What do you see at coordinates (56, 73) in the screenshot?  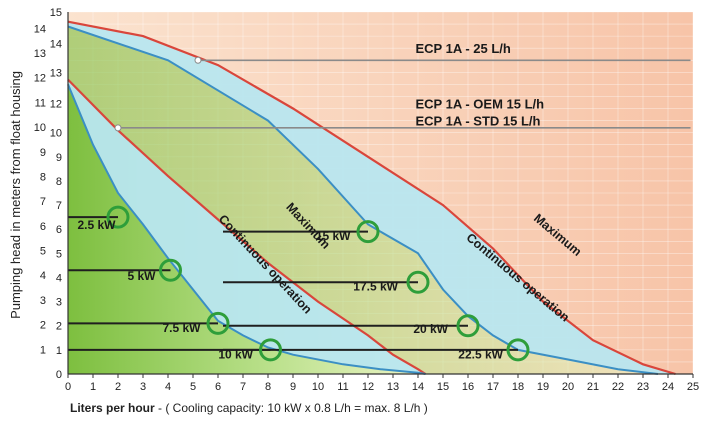 I see `y-tick-label: 13` at bounding box center [56, 73].